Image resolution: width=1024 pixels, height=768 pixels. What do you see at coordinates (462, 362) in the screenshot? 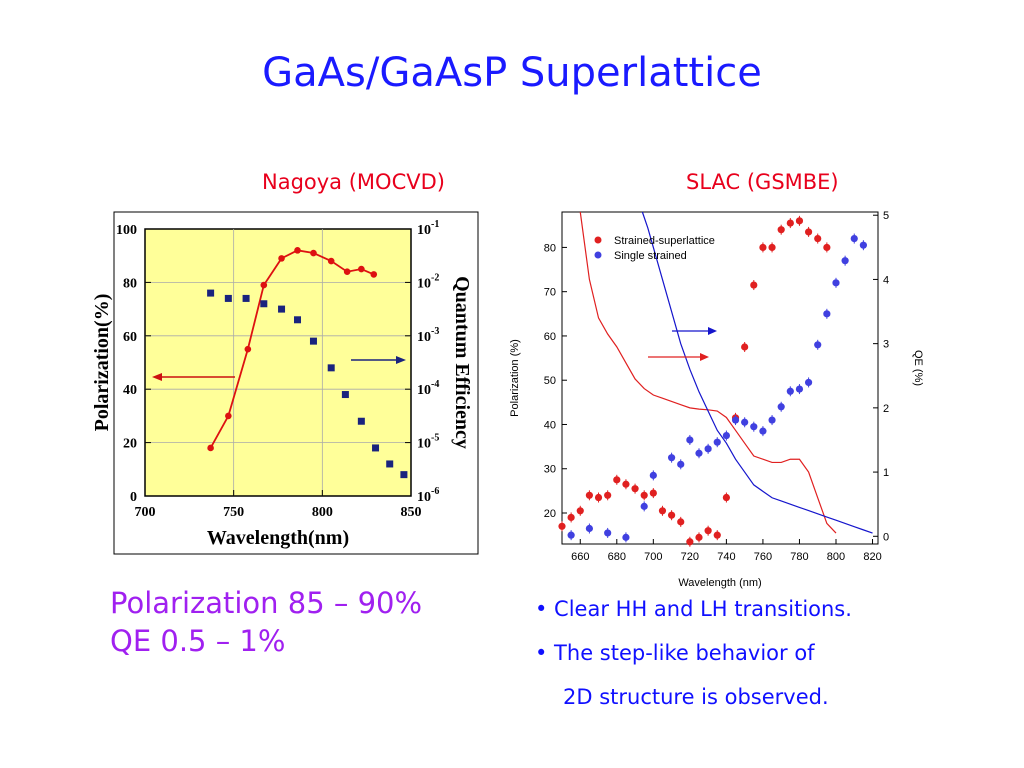
I see `y2-axis-label: Quantum Efficiency` at bounding box center [462, 362].